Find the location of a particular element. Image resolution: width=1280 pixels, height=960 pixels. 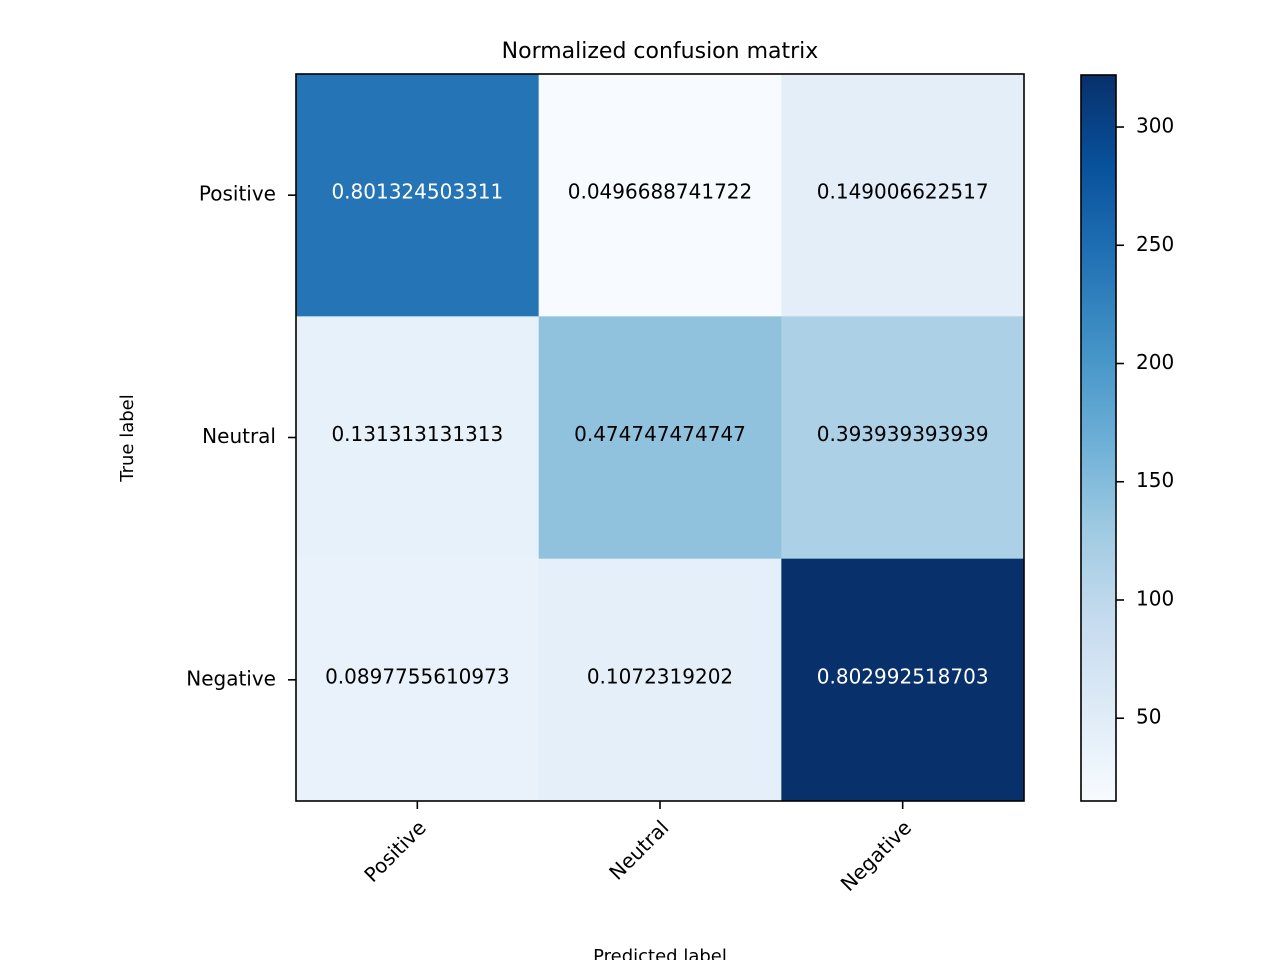

cell-value-label: 0.801324503311 is located at coordinates (417, 192).